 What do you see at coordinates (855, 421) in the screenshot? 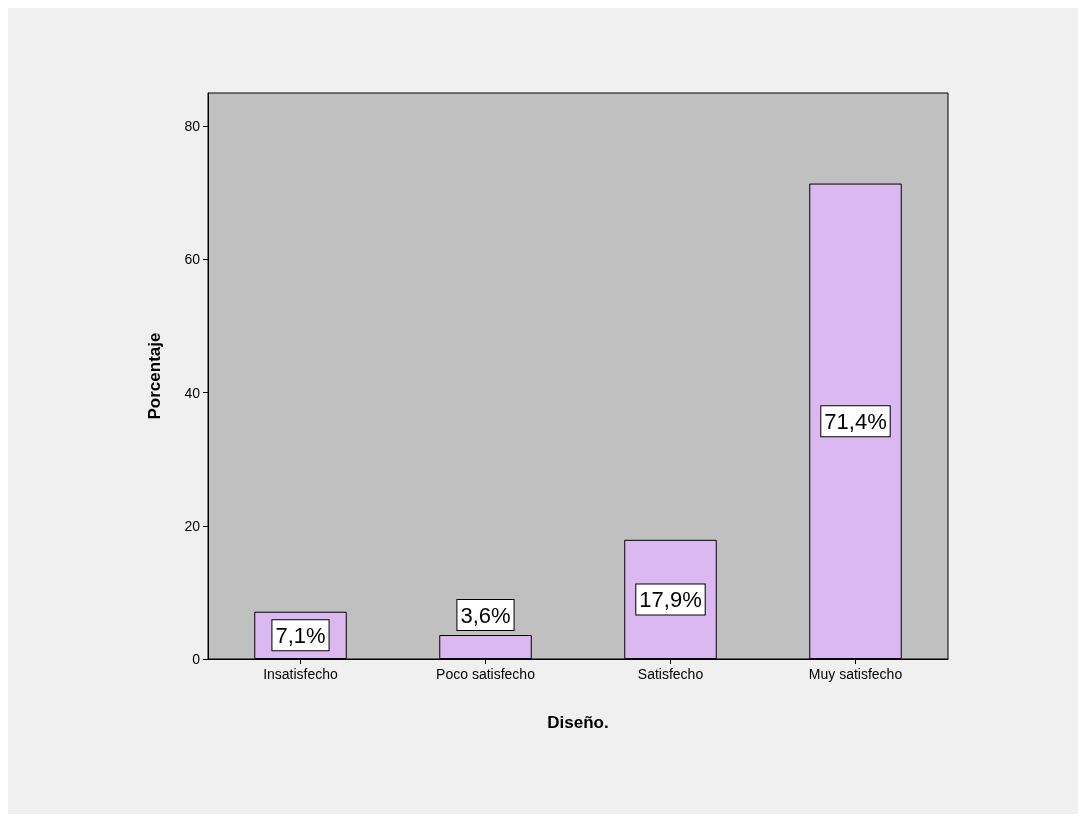
I see `data-label: 71,4%` at bounding box center [855, 421].